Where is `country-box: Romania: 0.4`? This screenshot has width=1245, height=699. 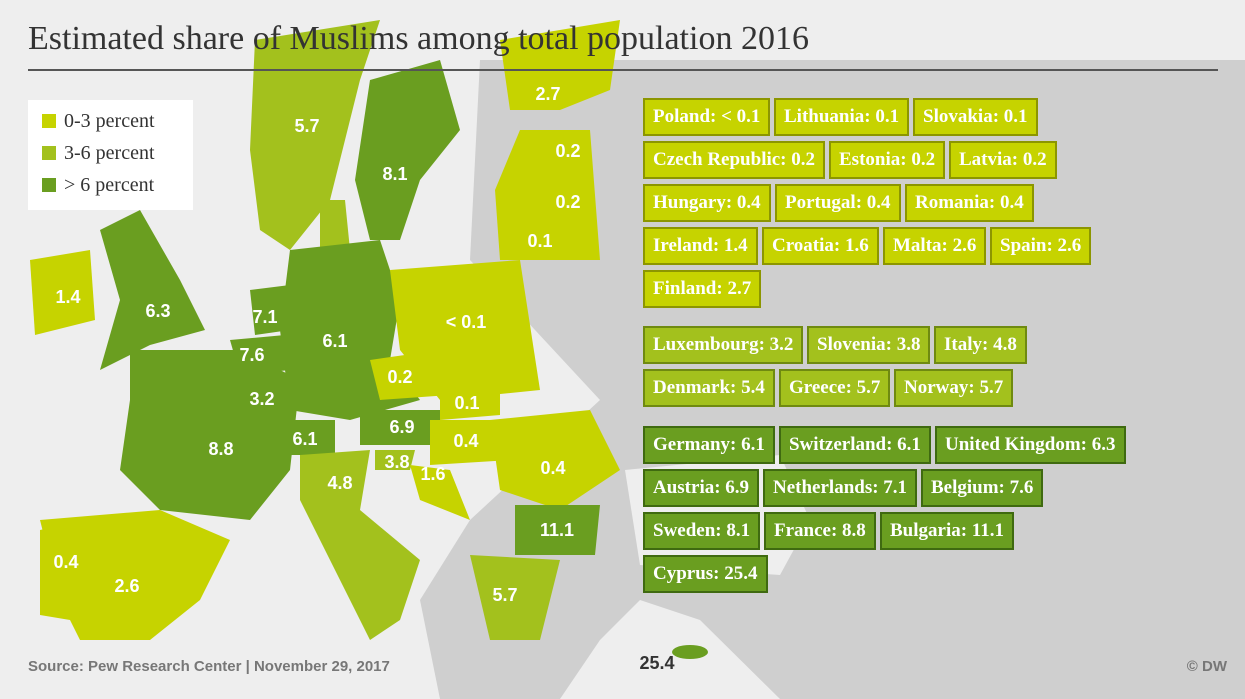 country-box: Romania: 0.4 is located at coordinates (969, 203).